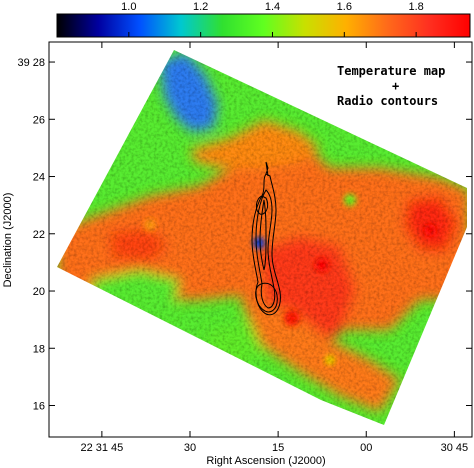  I want to click on cool-blob, so click(189, 92).